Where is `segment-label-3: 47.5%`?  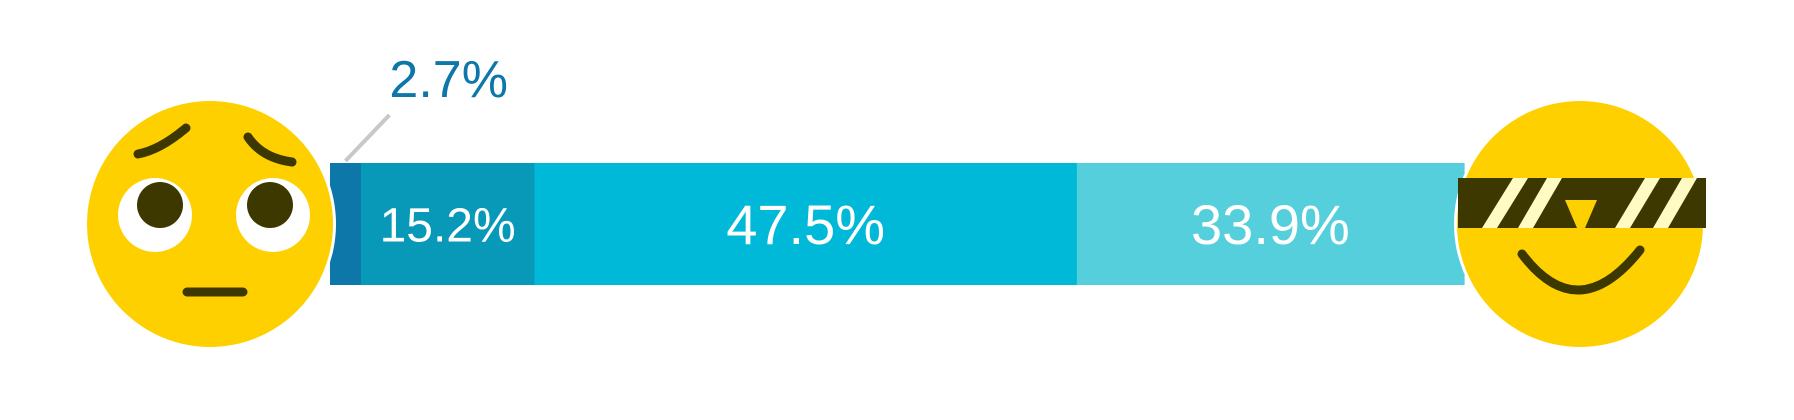
segment-label-3: 47.5% is located at coordinates (805, 224).